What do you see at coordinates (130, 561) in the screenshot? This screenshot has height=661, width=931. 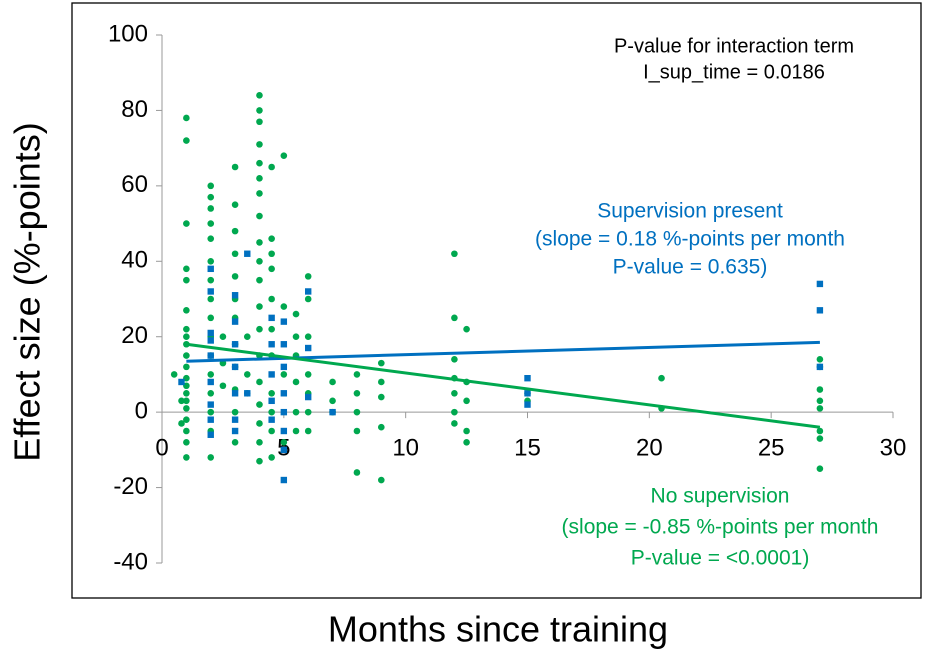 I see `y-tick-label: -40` at bounding box center [130, 561].